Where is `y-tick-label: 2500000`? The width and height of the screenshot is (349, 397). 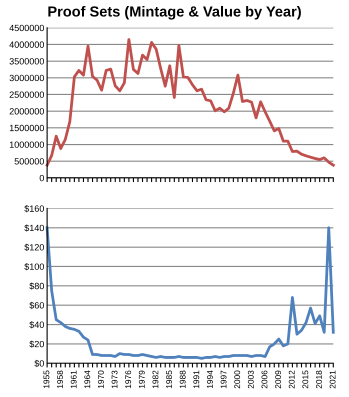
y-tick-label: 2500000 is located at coordinates (27, 94).